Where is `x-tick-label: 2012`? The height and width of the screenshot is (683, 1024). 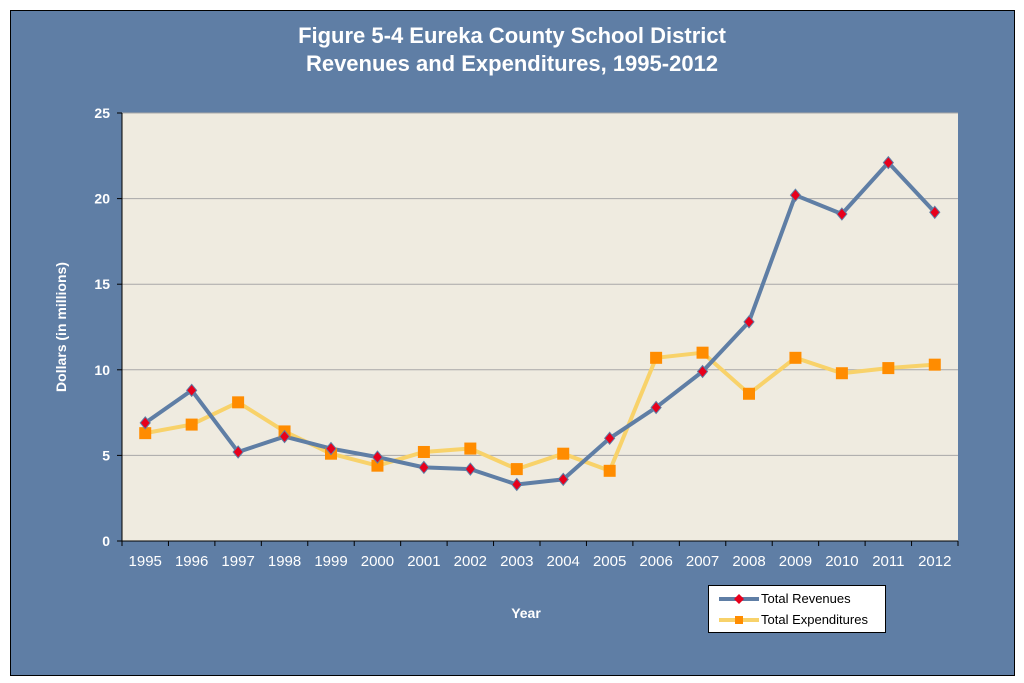
x-tick-label: 2012 is located at coordinates (934, 561).